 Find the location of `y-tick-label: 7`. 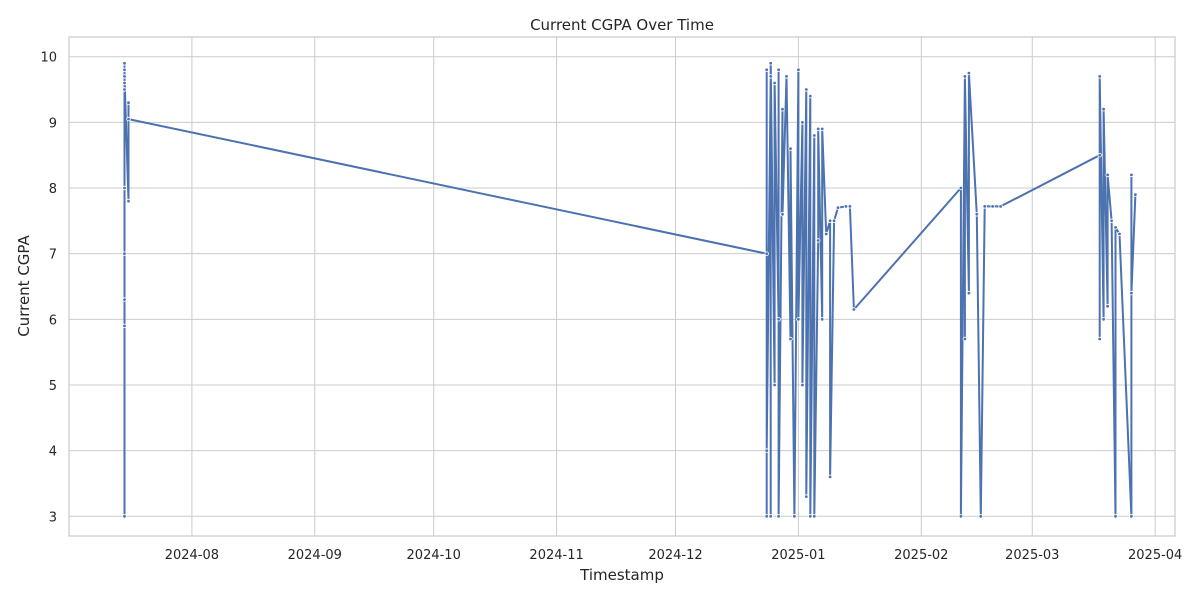

y-tick-label: 7 is located at coordinates (53, 255).